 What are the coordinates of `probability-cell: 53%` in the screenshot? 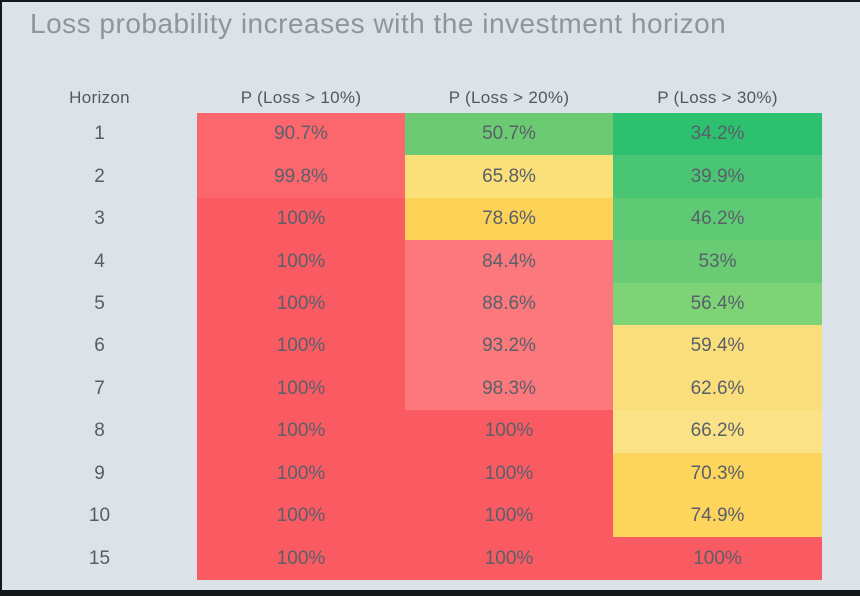 It's located at (717, 261).